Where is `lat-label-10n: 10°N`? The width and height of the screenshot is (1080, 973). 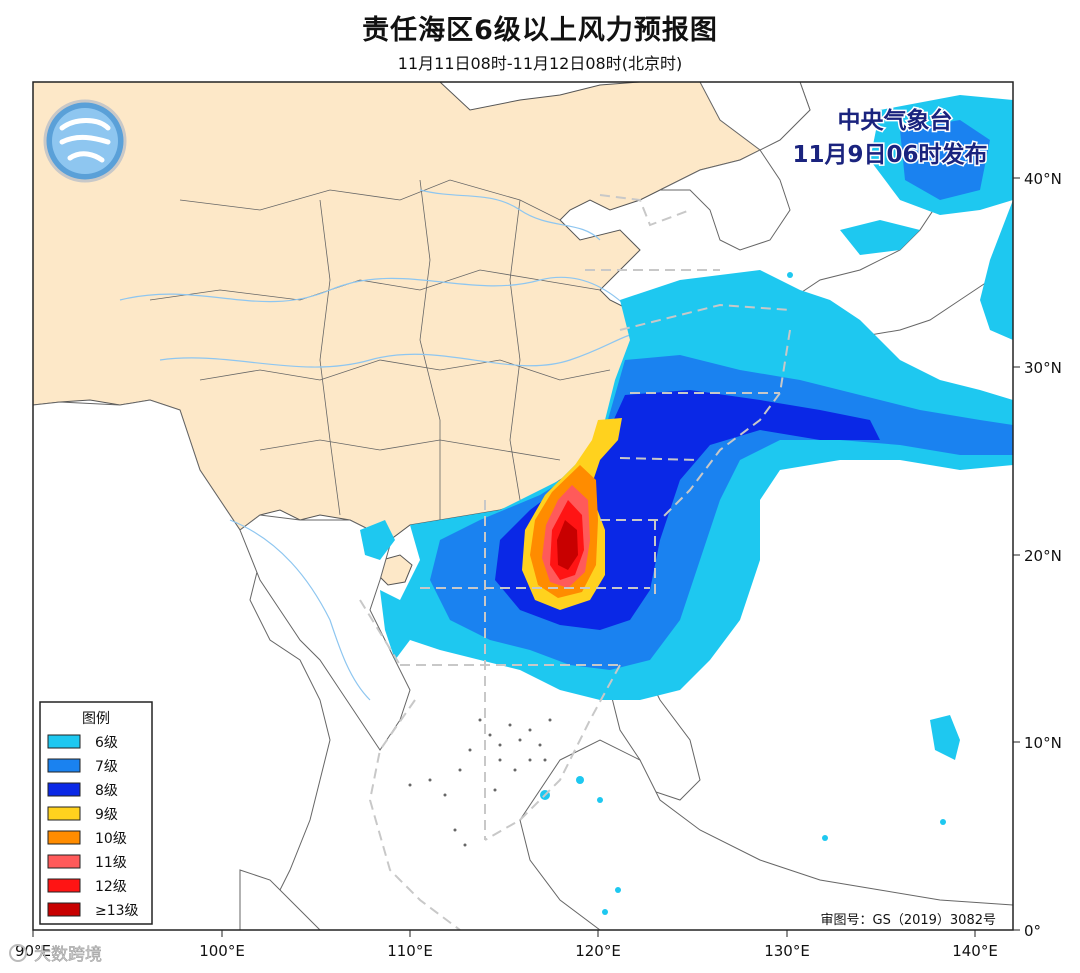
lat-label-10n: 10°N is located at coordinates (1043, 743).